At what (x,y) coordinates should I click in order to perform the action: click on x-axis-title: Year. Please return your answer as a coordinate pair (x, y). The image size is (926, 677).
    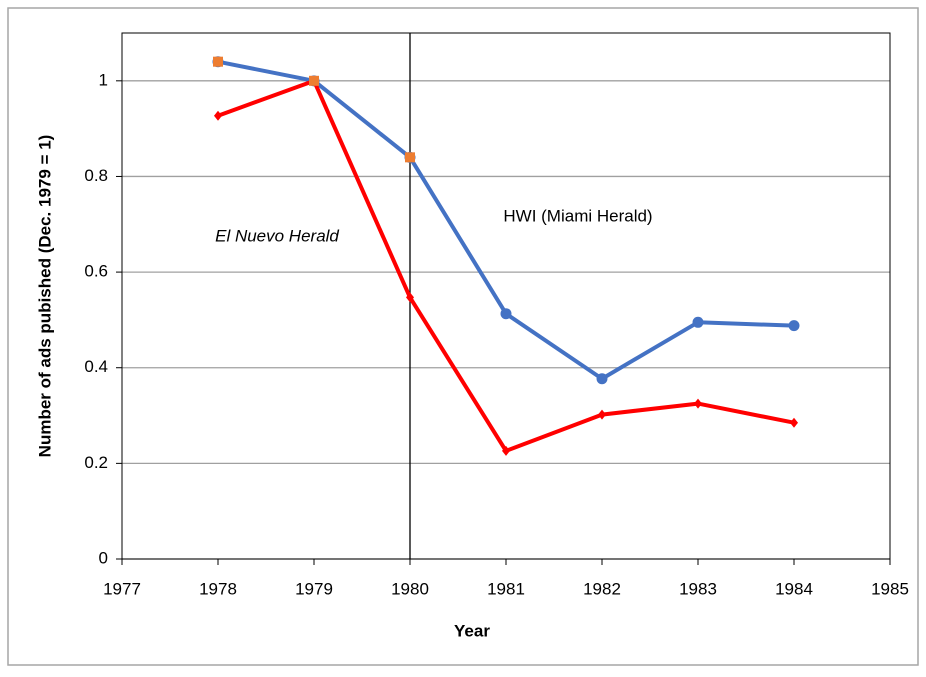
    Looking at the image, I should click on (472, 630).